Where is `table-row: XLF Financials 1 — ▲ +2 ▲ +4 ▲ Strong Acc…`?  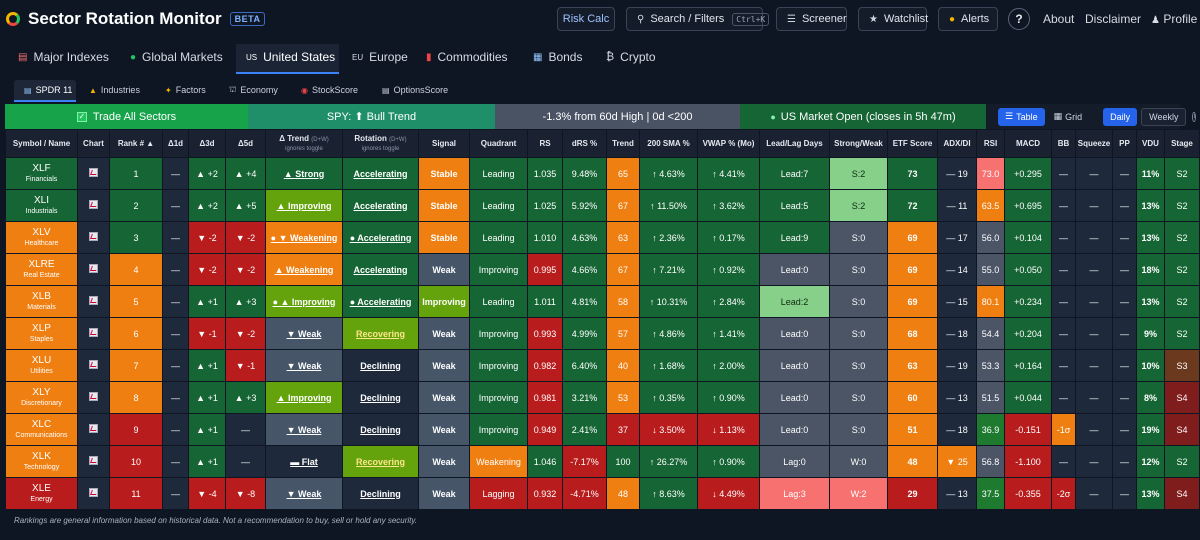
table-row: XLF Financials 1 — ▲ +2 ▲ +4 ▲ Strong Acc… is located at coordinates (602, 173).